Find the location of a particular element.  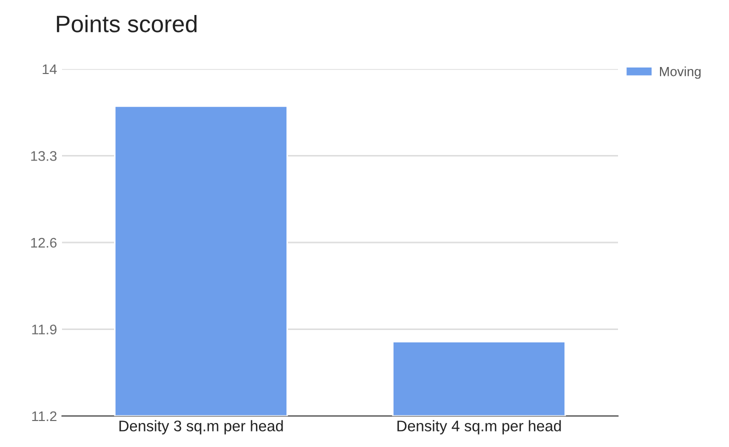

y-tick-label: 14 is located at coordinates (49, 69).